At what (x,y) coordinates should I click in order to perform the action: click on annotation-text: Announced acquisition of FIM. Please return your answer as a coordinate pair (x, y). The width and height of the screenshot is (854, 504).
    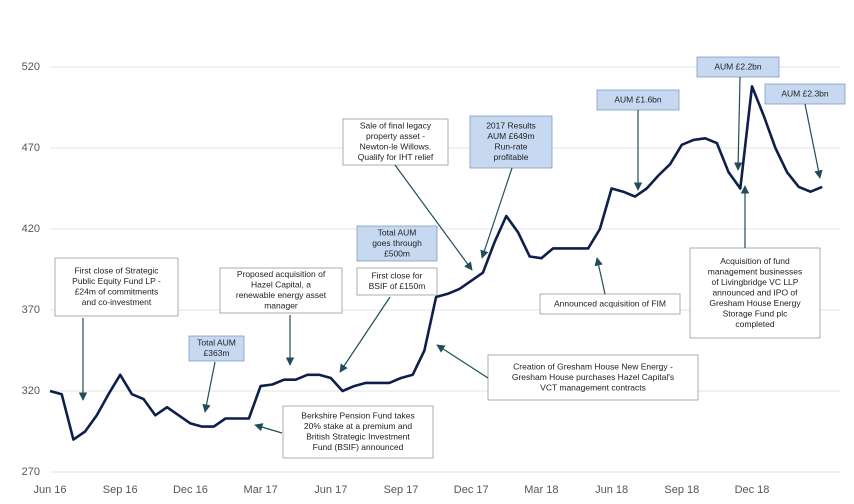
    Looking at the image, I should click on (610, 303).